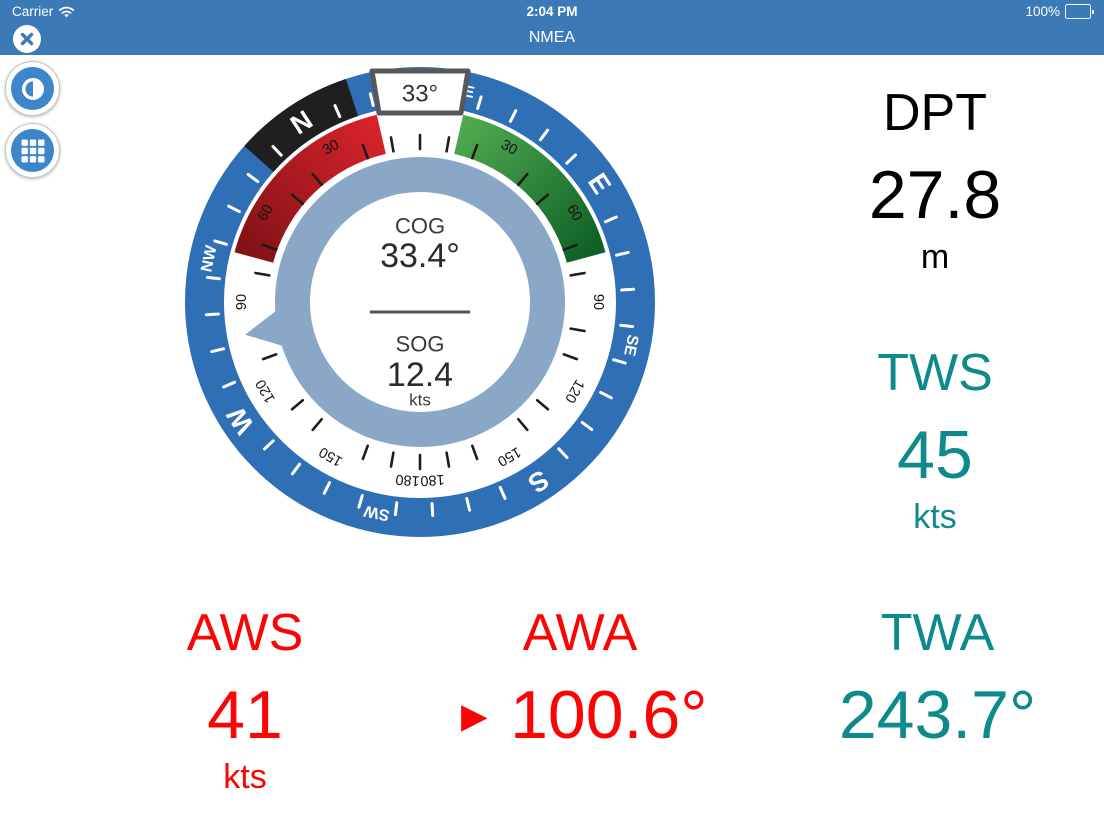  I want to click on metric-value: 243.7°, so click(937, 715).